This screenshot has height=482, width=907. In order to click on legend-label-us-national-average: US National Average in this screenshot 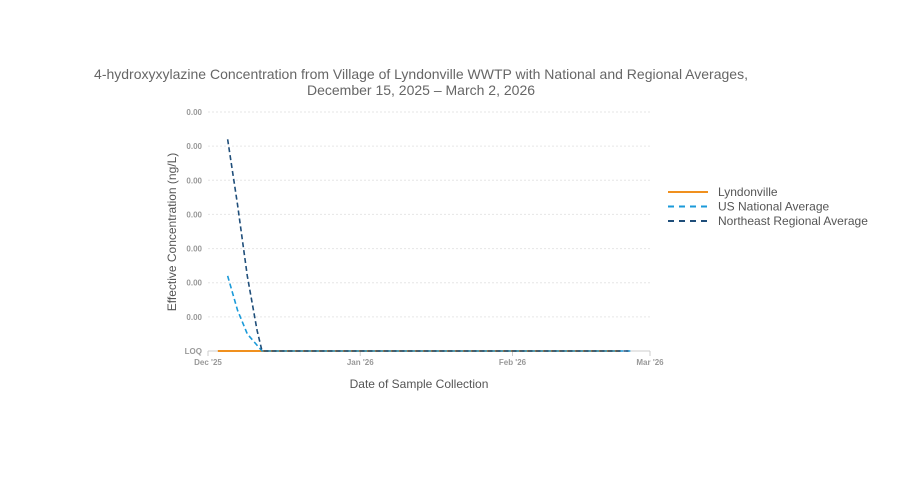, I will do `click(774, 207)`.